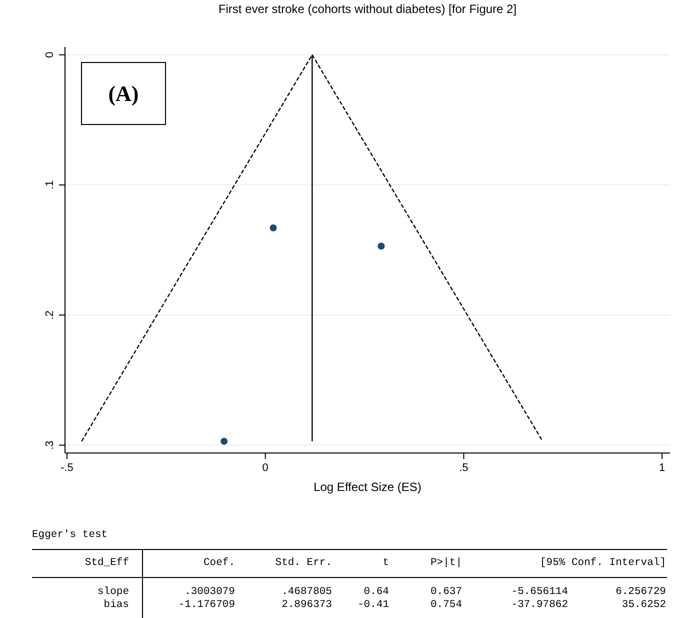  Describe the element at coordinates (50, 55) in the screenshot. I see `y-tick-label: 0` at that location.